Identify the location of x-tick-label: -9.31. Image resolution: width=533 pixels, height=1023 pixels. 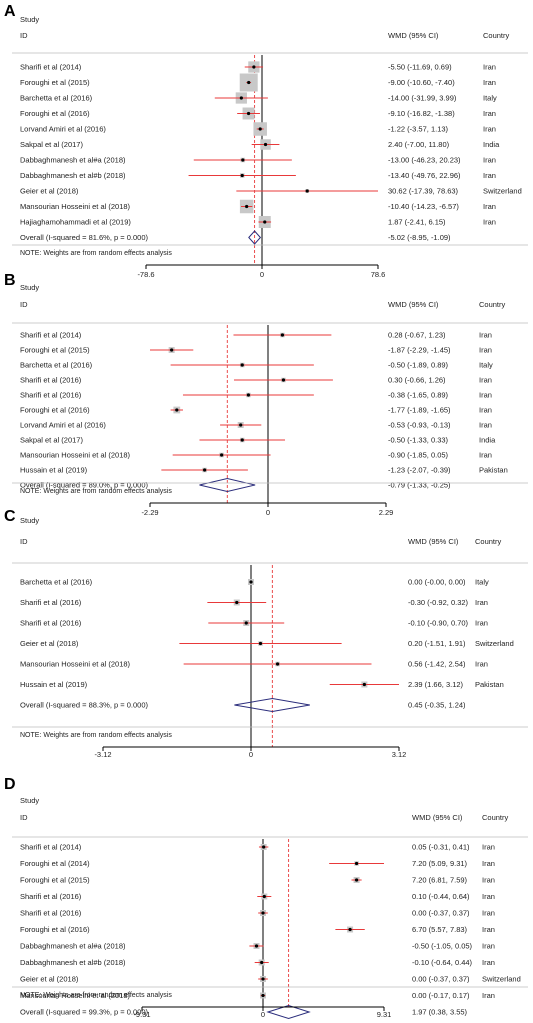
(141, 1014).